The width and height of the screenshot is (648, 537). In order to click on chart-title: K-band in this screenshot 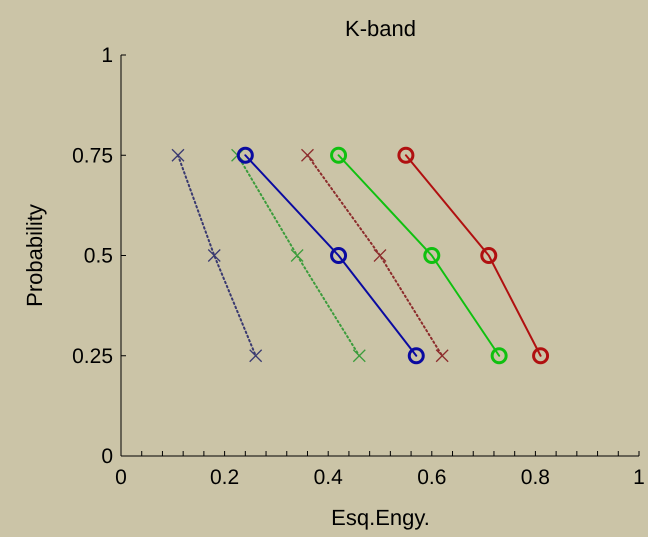, I will do `click(380, 28)`.